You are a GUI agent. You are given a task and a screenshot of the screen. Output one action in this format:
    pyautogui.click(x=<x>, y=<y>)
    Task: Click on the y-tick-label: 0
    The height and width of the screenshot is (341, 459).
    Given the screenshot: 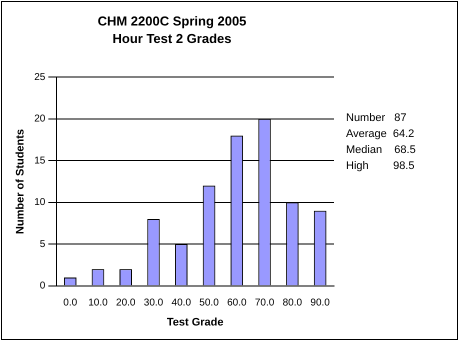 What is the action you would take?
    pyautogui.click(x=43, y=286)
    